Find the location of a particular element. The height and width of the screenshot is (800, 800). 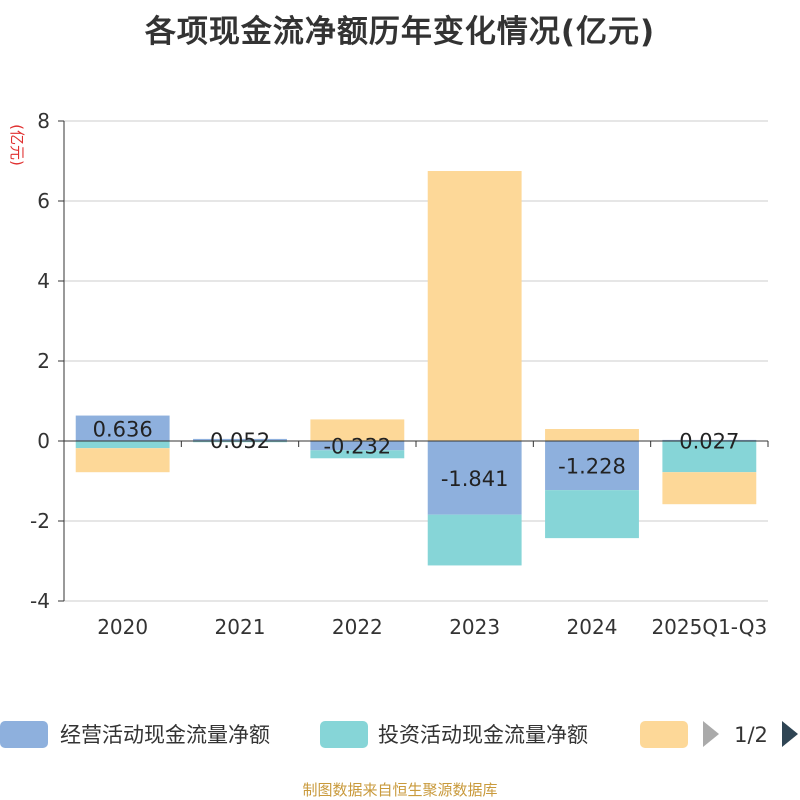

y-tick-label: 6 is located at coordinates (43, 201).